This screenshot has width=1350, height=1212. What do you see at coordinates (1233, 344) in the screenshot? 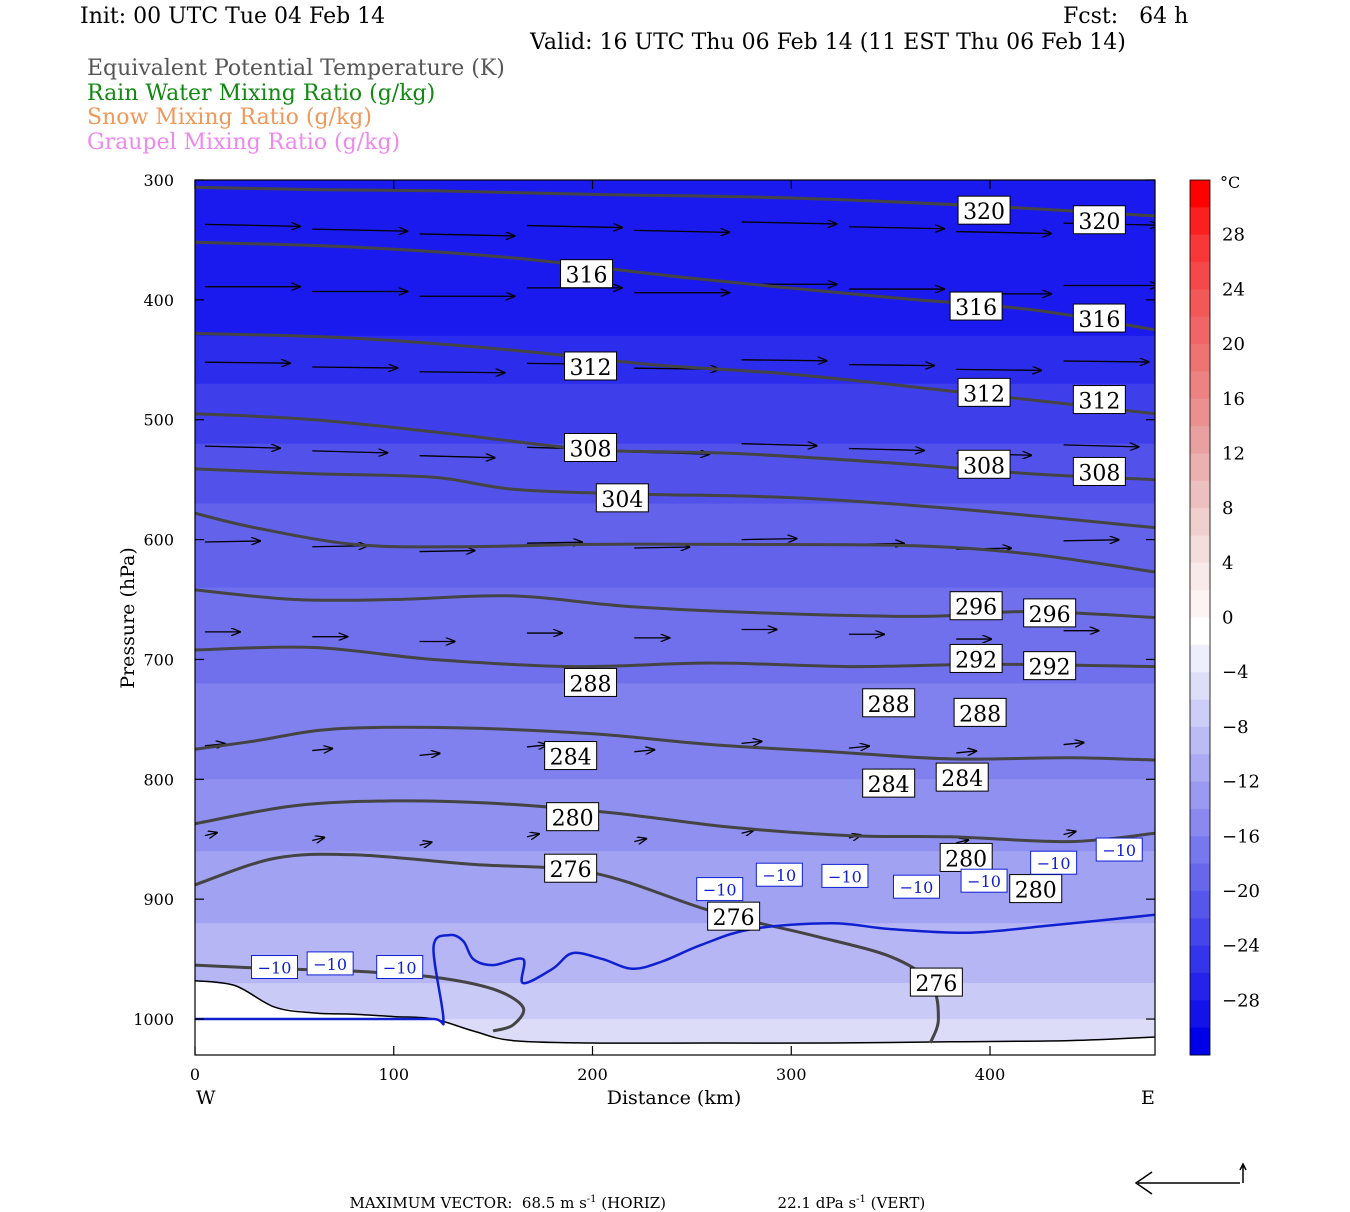
I see `colorbar-label: 20` at bounding box center [1233, 344].